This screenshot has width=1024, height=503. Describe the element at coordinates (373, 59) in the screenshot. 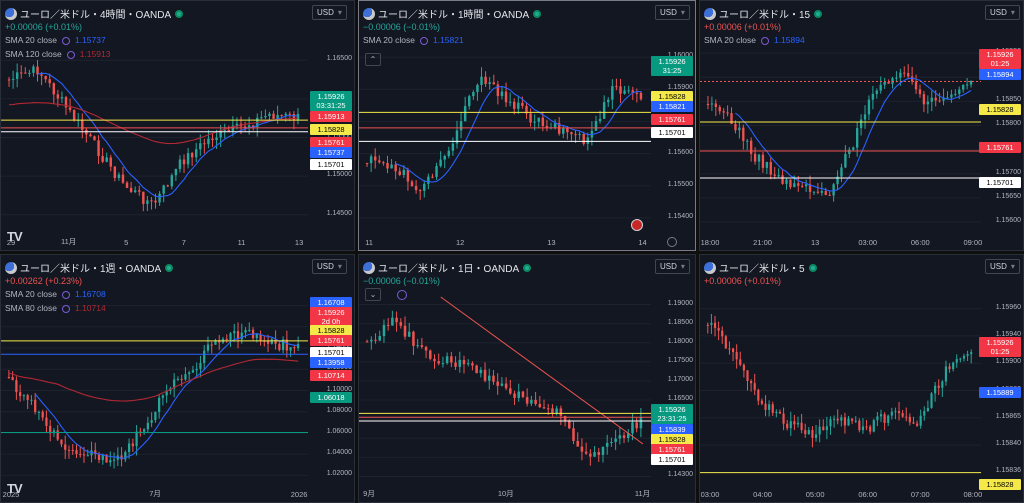

I see `legend-collapse-button: ⌃` at that location.